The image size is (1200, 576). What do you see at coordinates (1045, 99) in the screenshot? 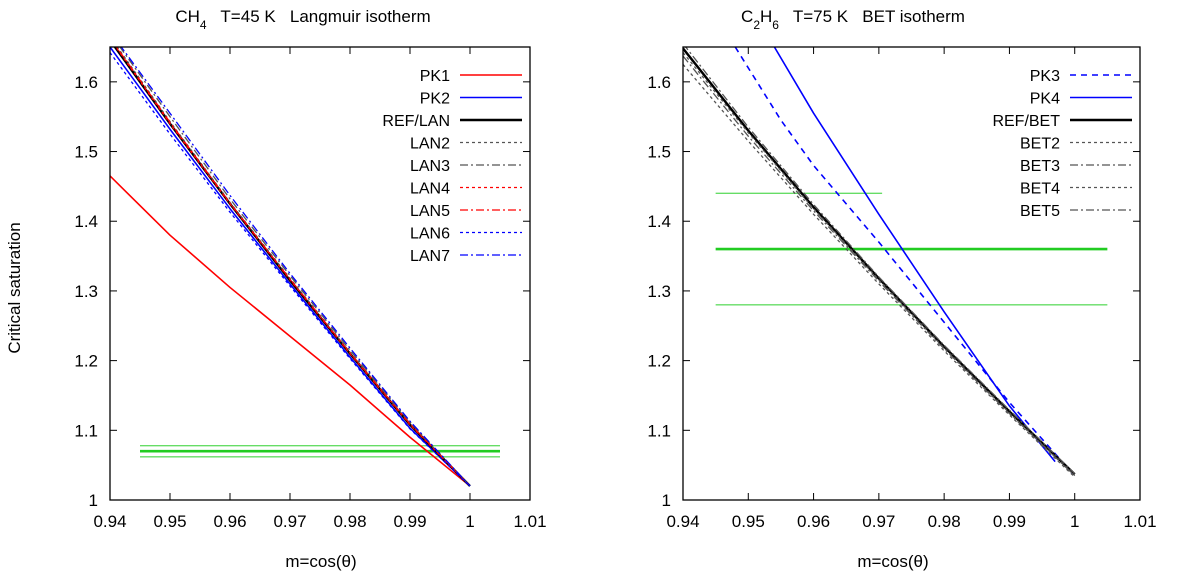
I see `legend-label: PK4` at bounding box center [1045, 99].